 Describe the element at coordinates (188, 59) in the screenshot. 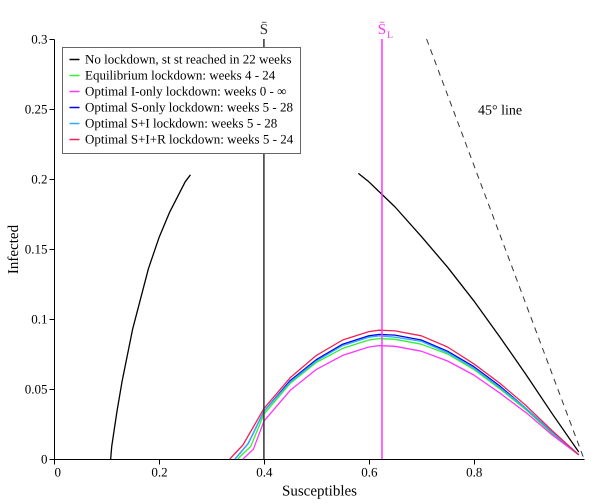

I see `legend-label: No lockdown, st st reached in 22 weeks` at that location.